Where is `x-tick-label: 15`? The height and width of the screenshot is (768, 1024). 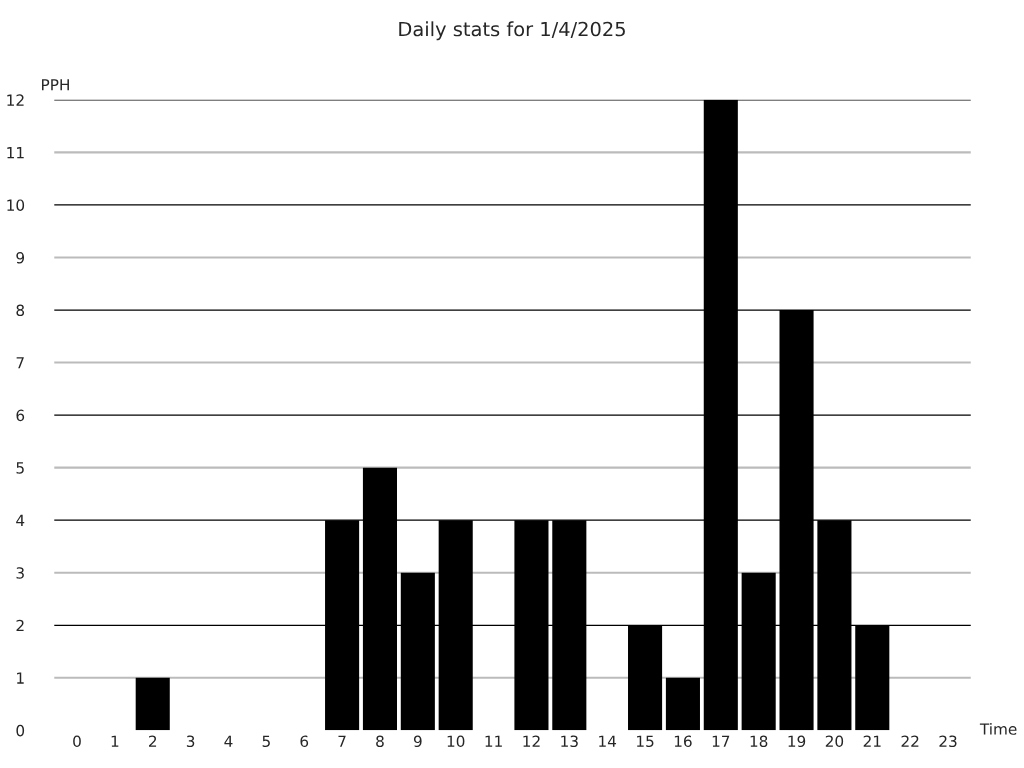 x-tick-label: 15 is located at coordinates (645, 741).